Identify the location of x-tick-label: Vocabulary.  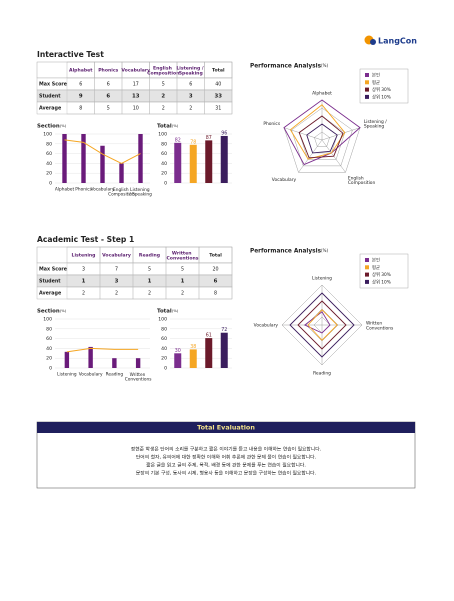
(91, 375).